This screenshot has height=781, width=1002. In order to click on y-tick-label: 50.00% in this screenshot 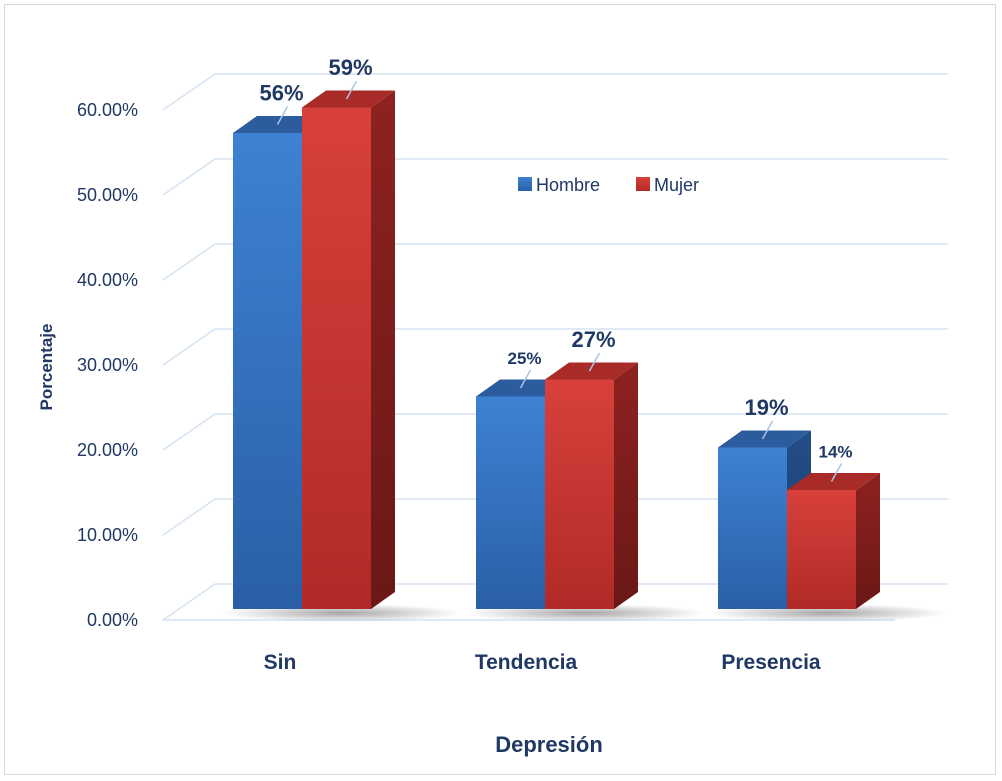, I will do `click(107, 195)`.